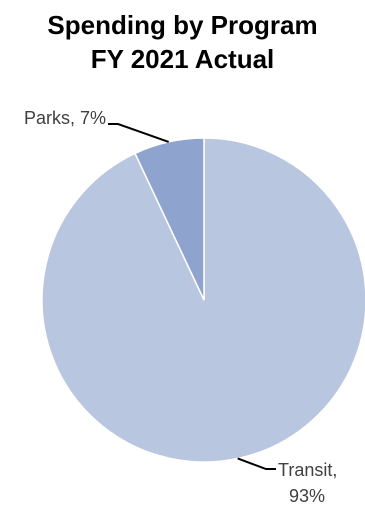 The width and height of the screenshot is (365, 510). Describe the element at coordinates (307, 470) in the screenshot. I see `data-label-transit: Transit,` at that location.